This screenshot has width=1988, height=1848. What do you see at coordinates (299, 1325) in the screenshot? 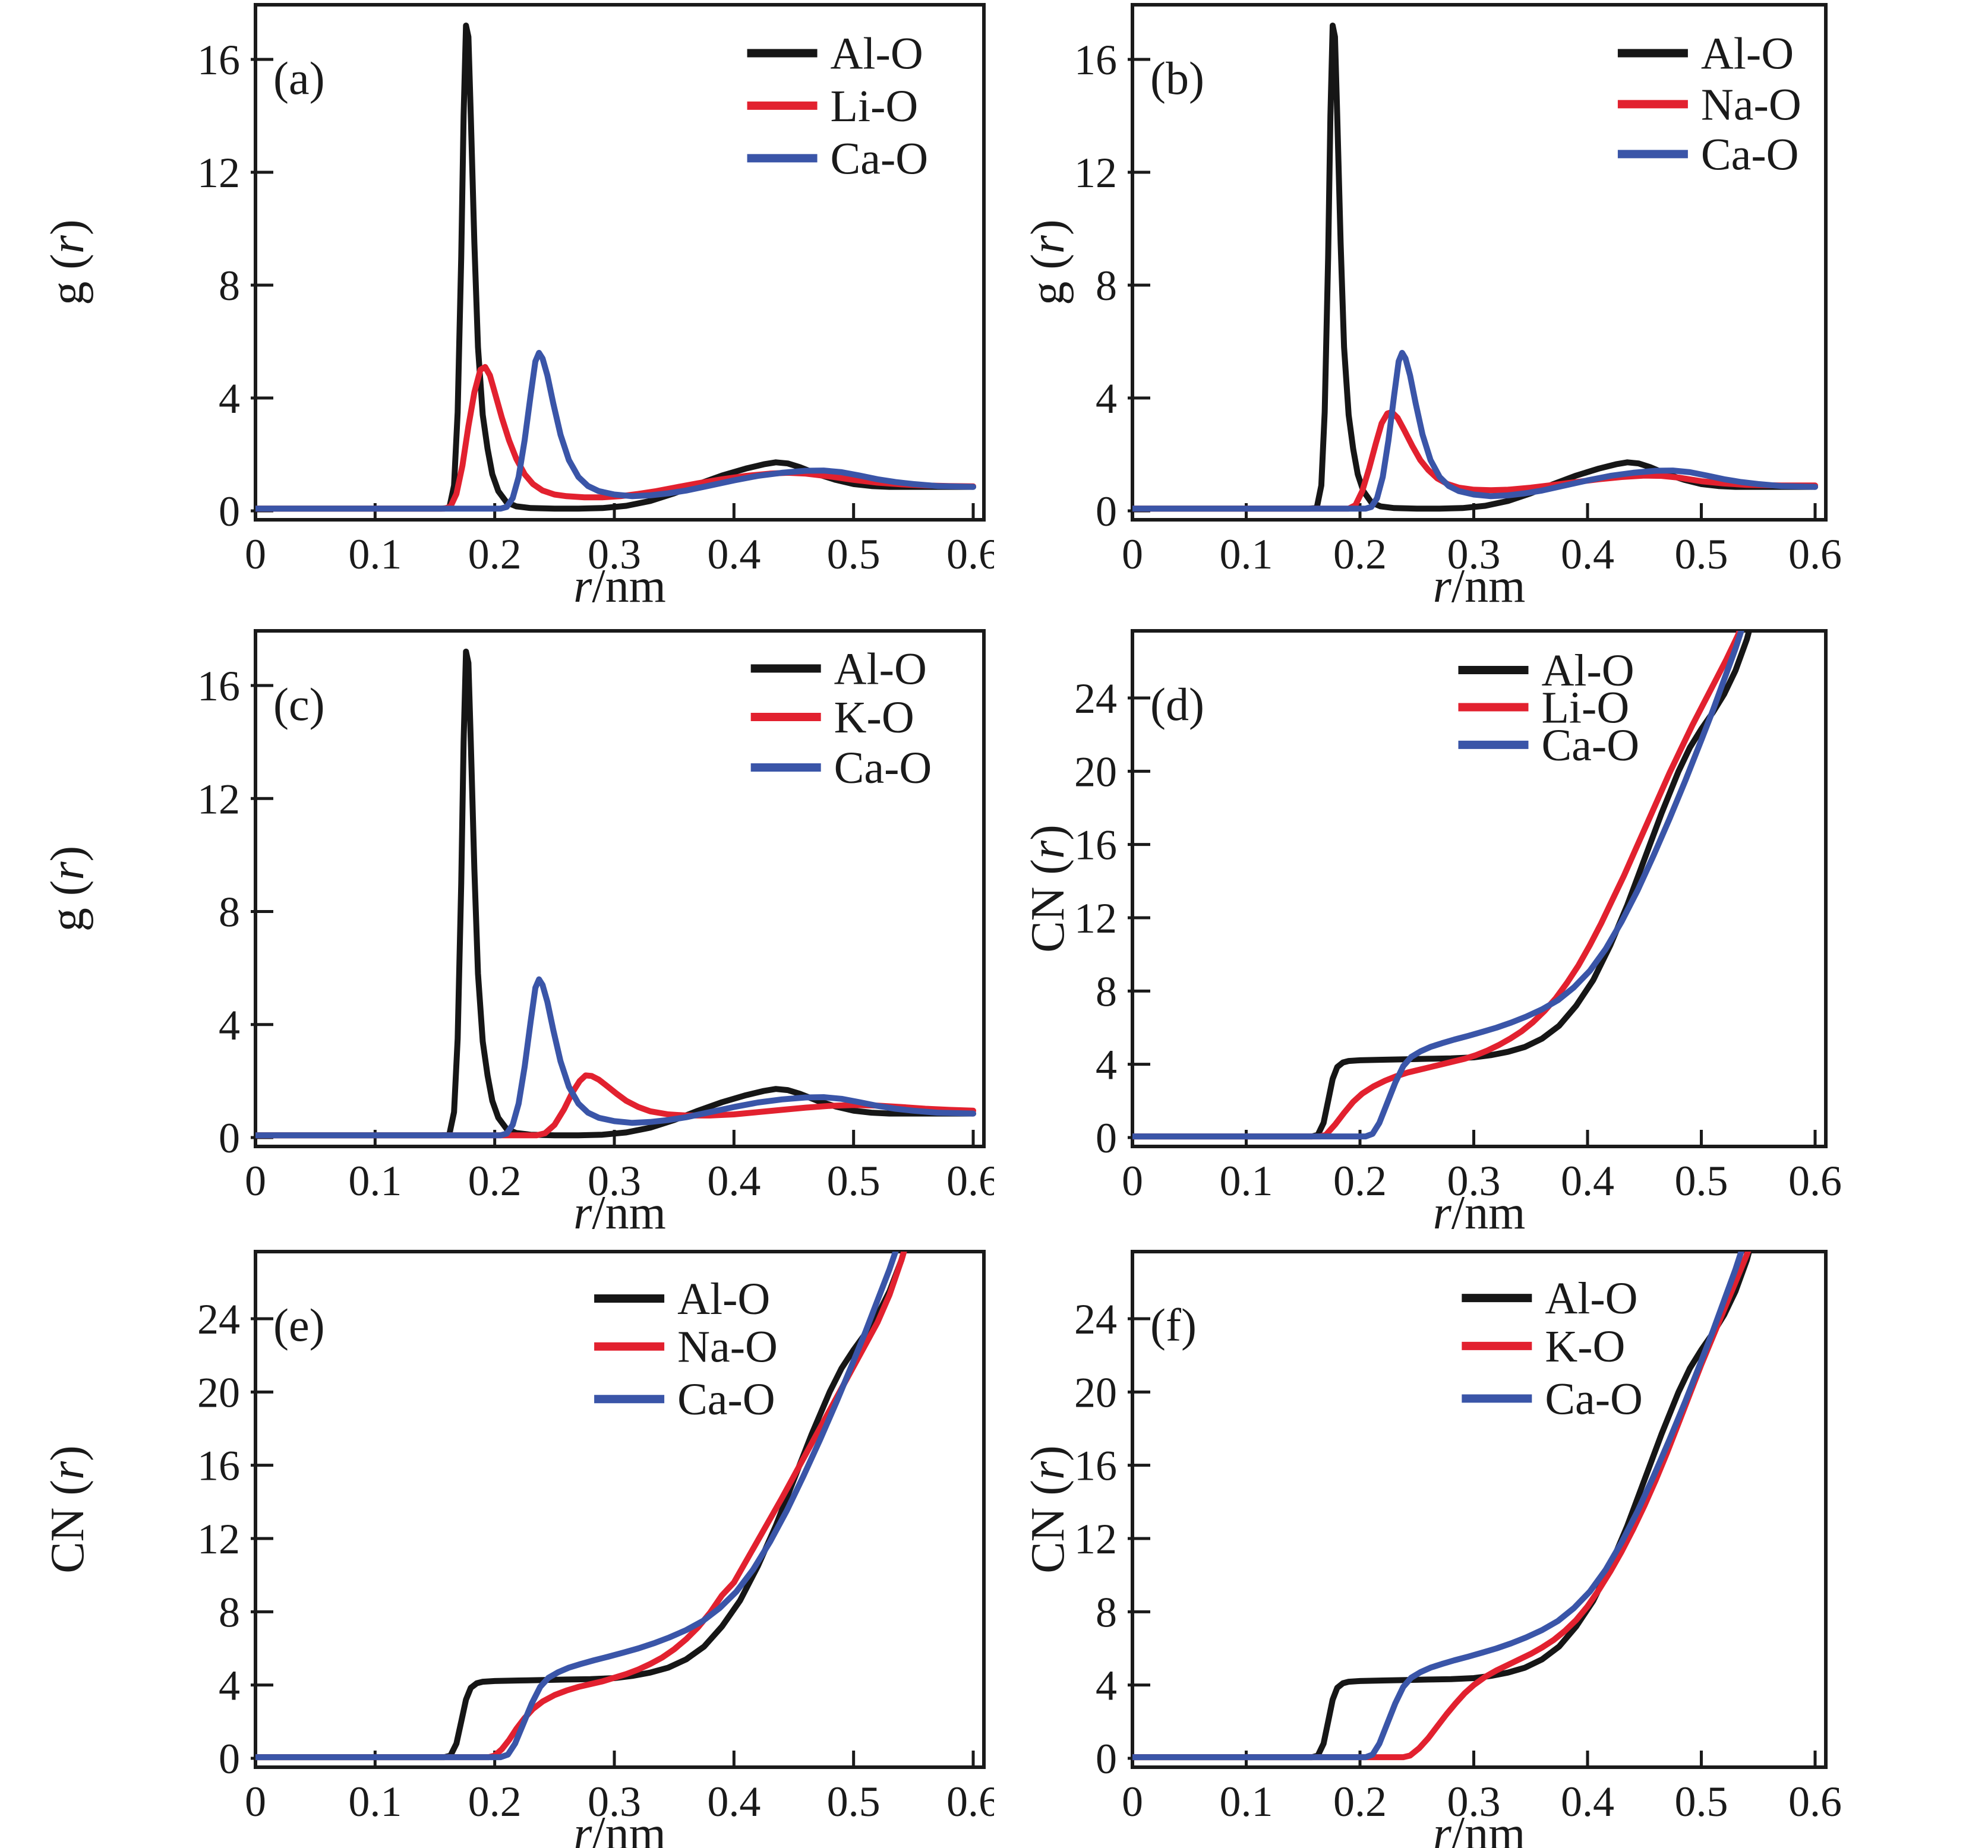
I see `panel-letter-e: (e)` at bounding box center [299, 1325].